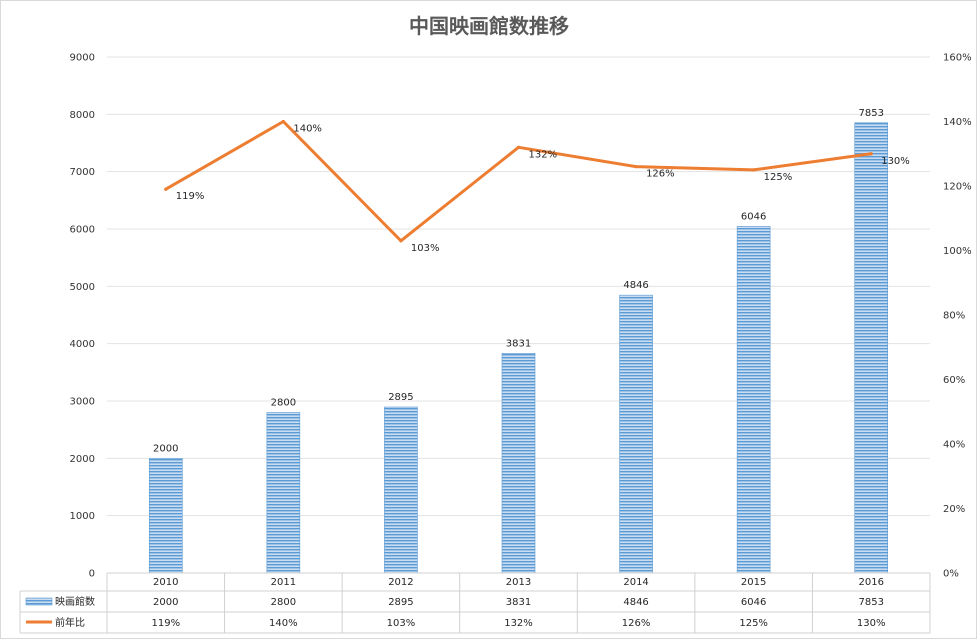 The image size is (978, 640). Describe the element at coordinates (165, 448) in the screenshot. I see `bar-data-label: 2000` at that location.